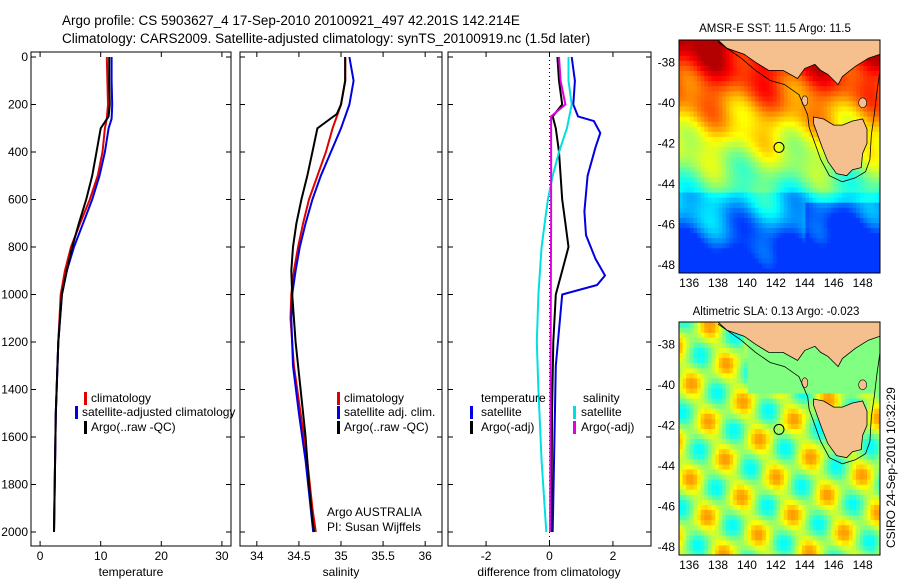 The height and width of the screenshot is (580, 900). I want to click on annotation-pi: PI: Susan Wijffels, so click(374, 527).